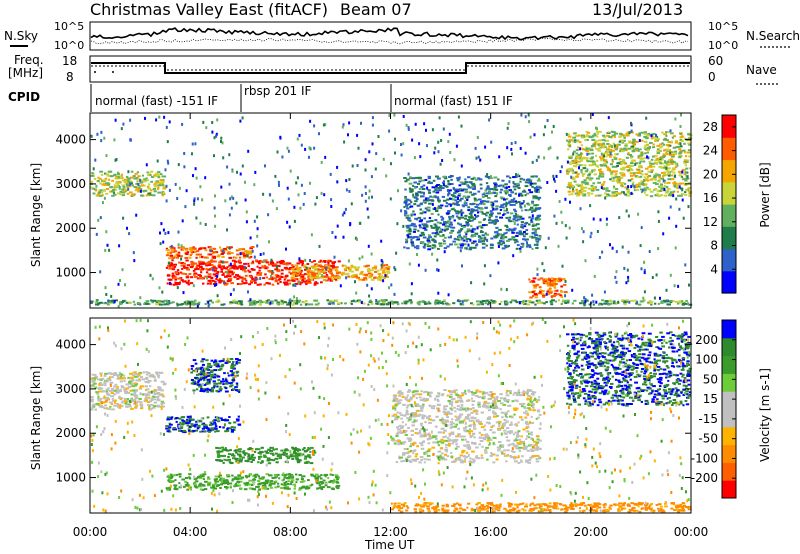 Image resolution: width=800 pixels, height=554 pixels. Describe the element at coordinates (773, 36) in the screenshot. I see `nsearch-label: N.Search` at that location.